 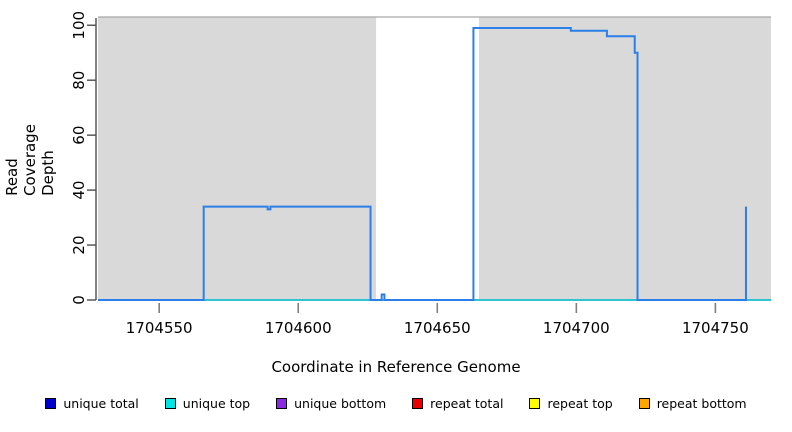 I want to click on y-axis-tick-label: 0, so click(x=79, y=300).